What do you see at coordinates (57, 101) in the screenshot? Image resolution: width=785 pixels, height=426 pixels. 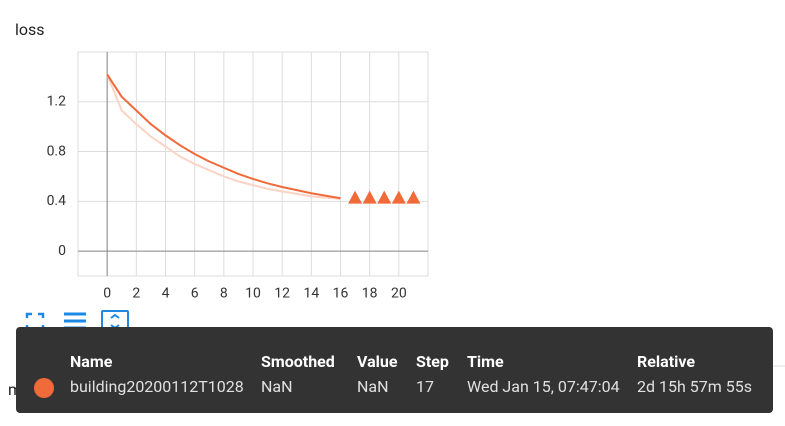 I see `y-tick-label: 1.2` at bounding box center [57, 101].